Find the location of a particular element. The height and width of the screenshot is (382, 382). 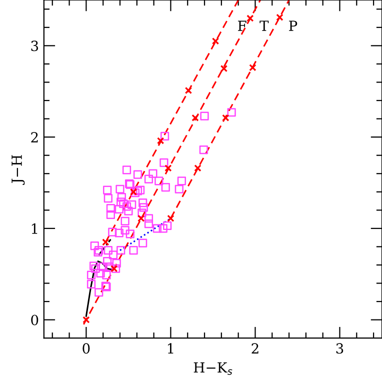

y-tick-label: 3 is located at coordinates (34, 46).